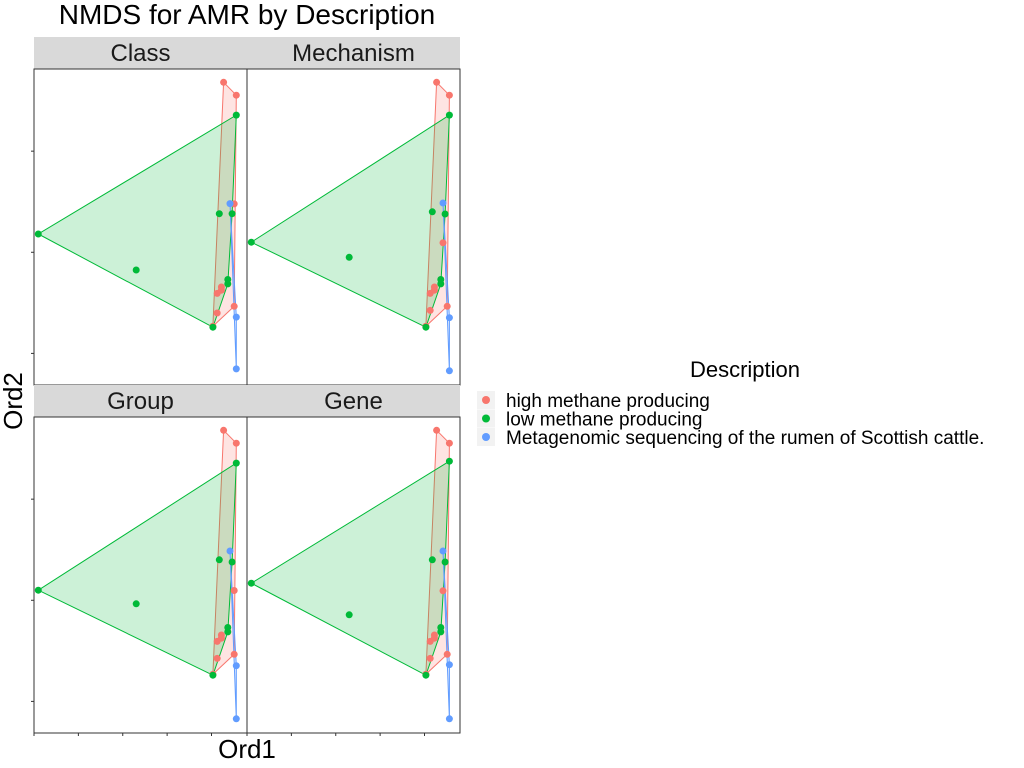 The width and height of the screenshot is (1024, 768). I want to click on facet-strip-label: Gene, so click(353, 401).